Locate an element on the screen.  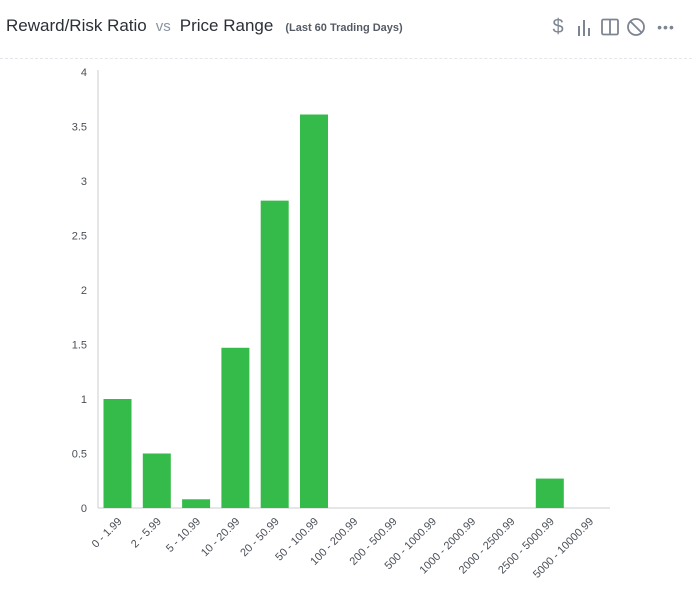
columns-icon is located at coordinates (610, 27).